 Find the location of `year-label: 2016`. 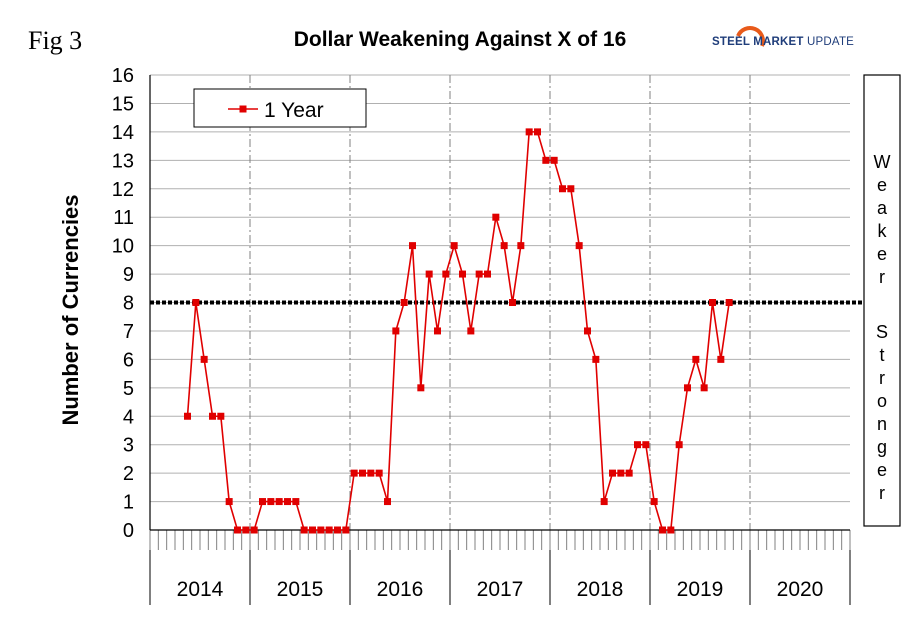

year-label: 2016 is located at coordinates (400, 589).